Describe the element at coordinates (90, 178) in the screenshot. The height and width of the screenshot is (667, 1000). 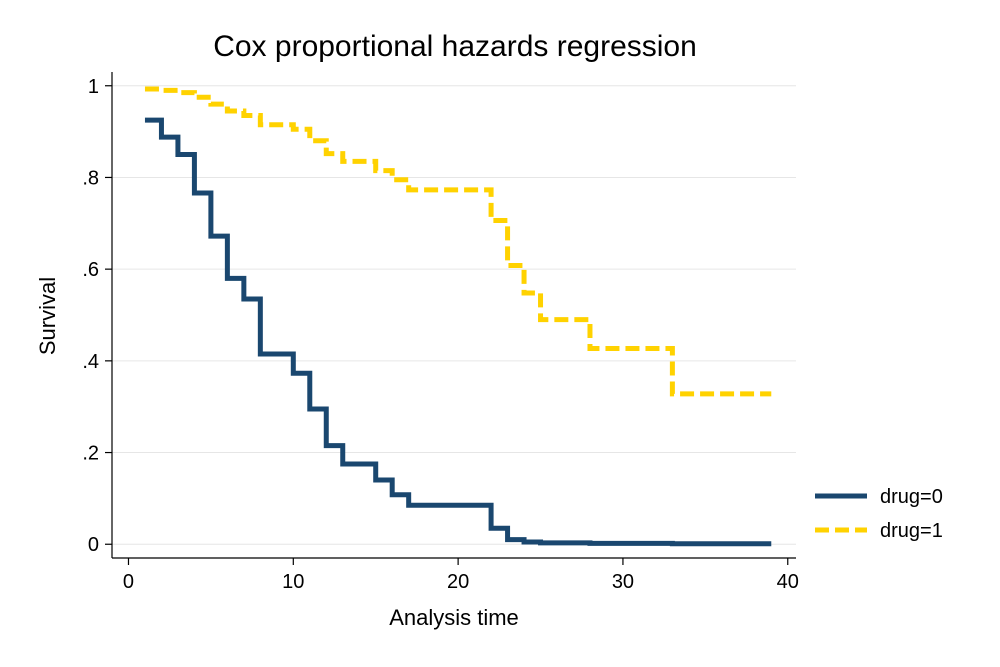
I see `y-tick-label: .8` at that location.